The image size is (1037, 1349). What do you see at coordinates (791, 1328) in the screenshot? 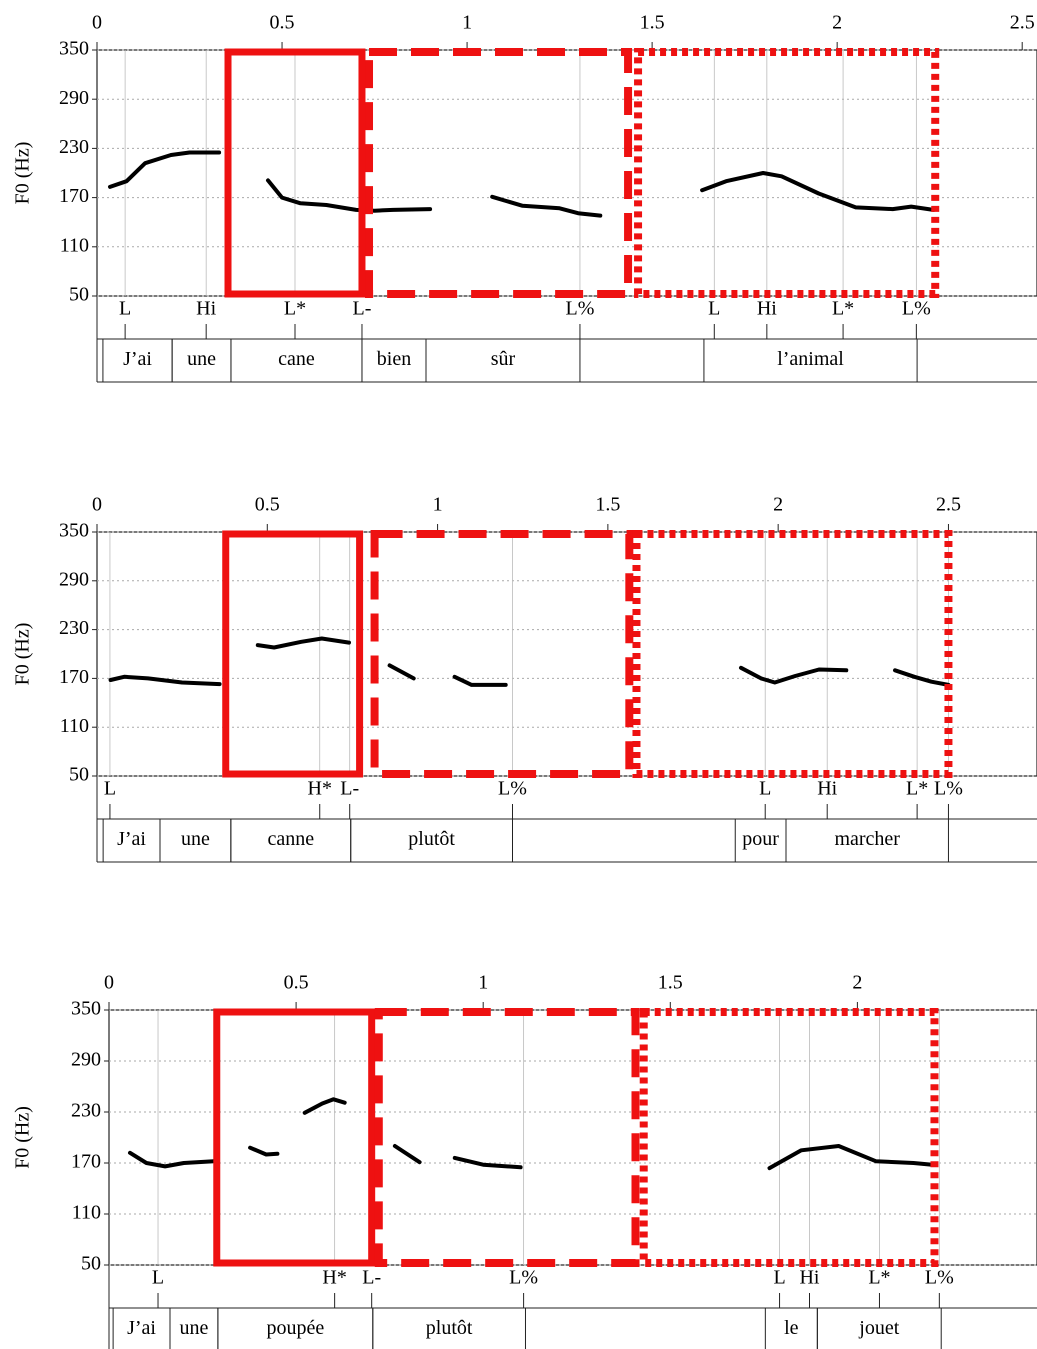
I see `word-label: le` at bounding box center [791, 1328].